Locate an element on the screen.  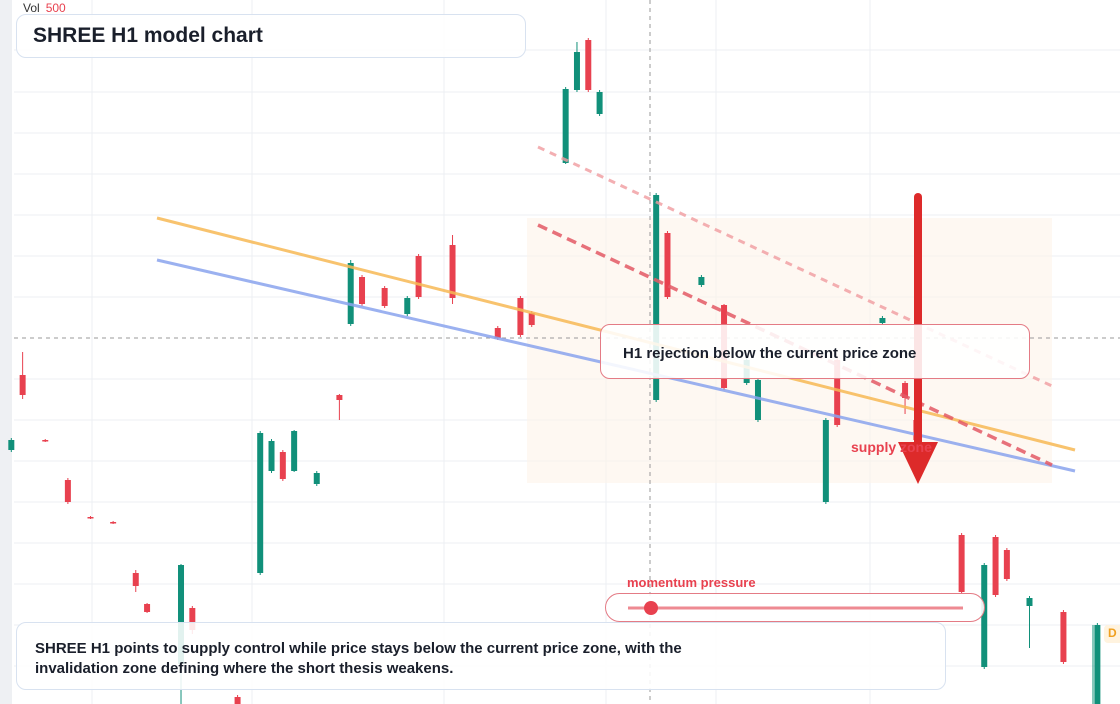
slider-label: momentum pressure is located at coordinates (691, 582).